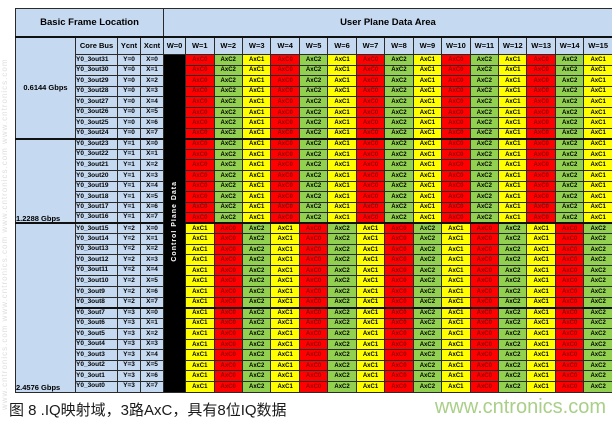 This screenshot has height=425, width=612. What do you see at coordinates (152, 355) in the screenshot?
I see `xcnt-cell: X=4` at bounding box center [152, 355].